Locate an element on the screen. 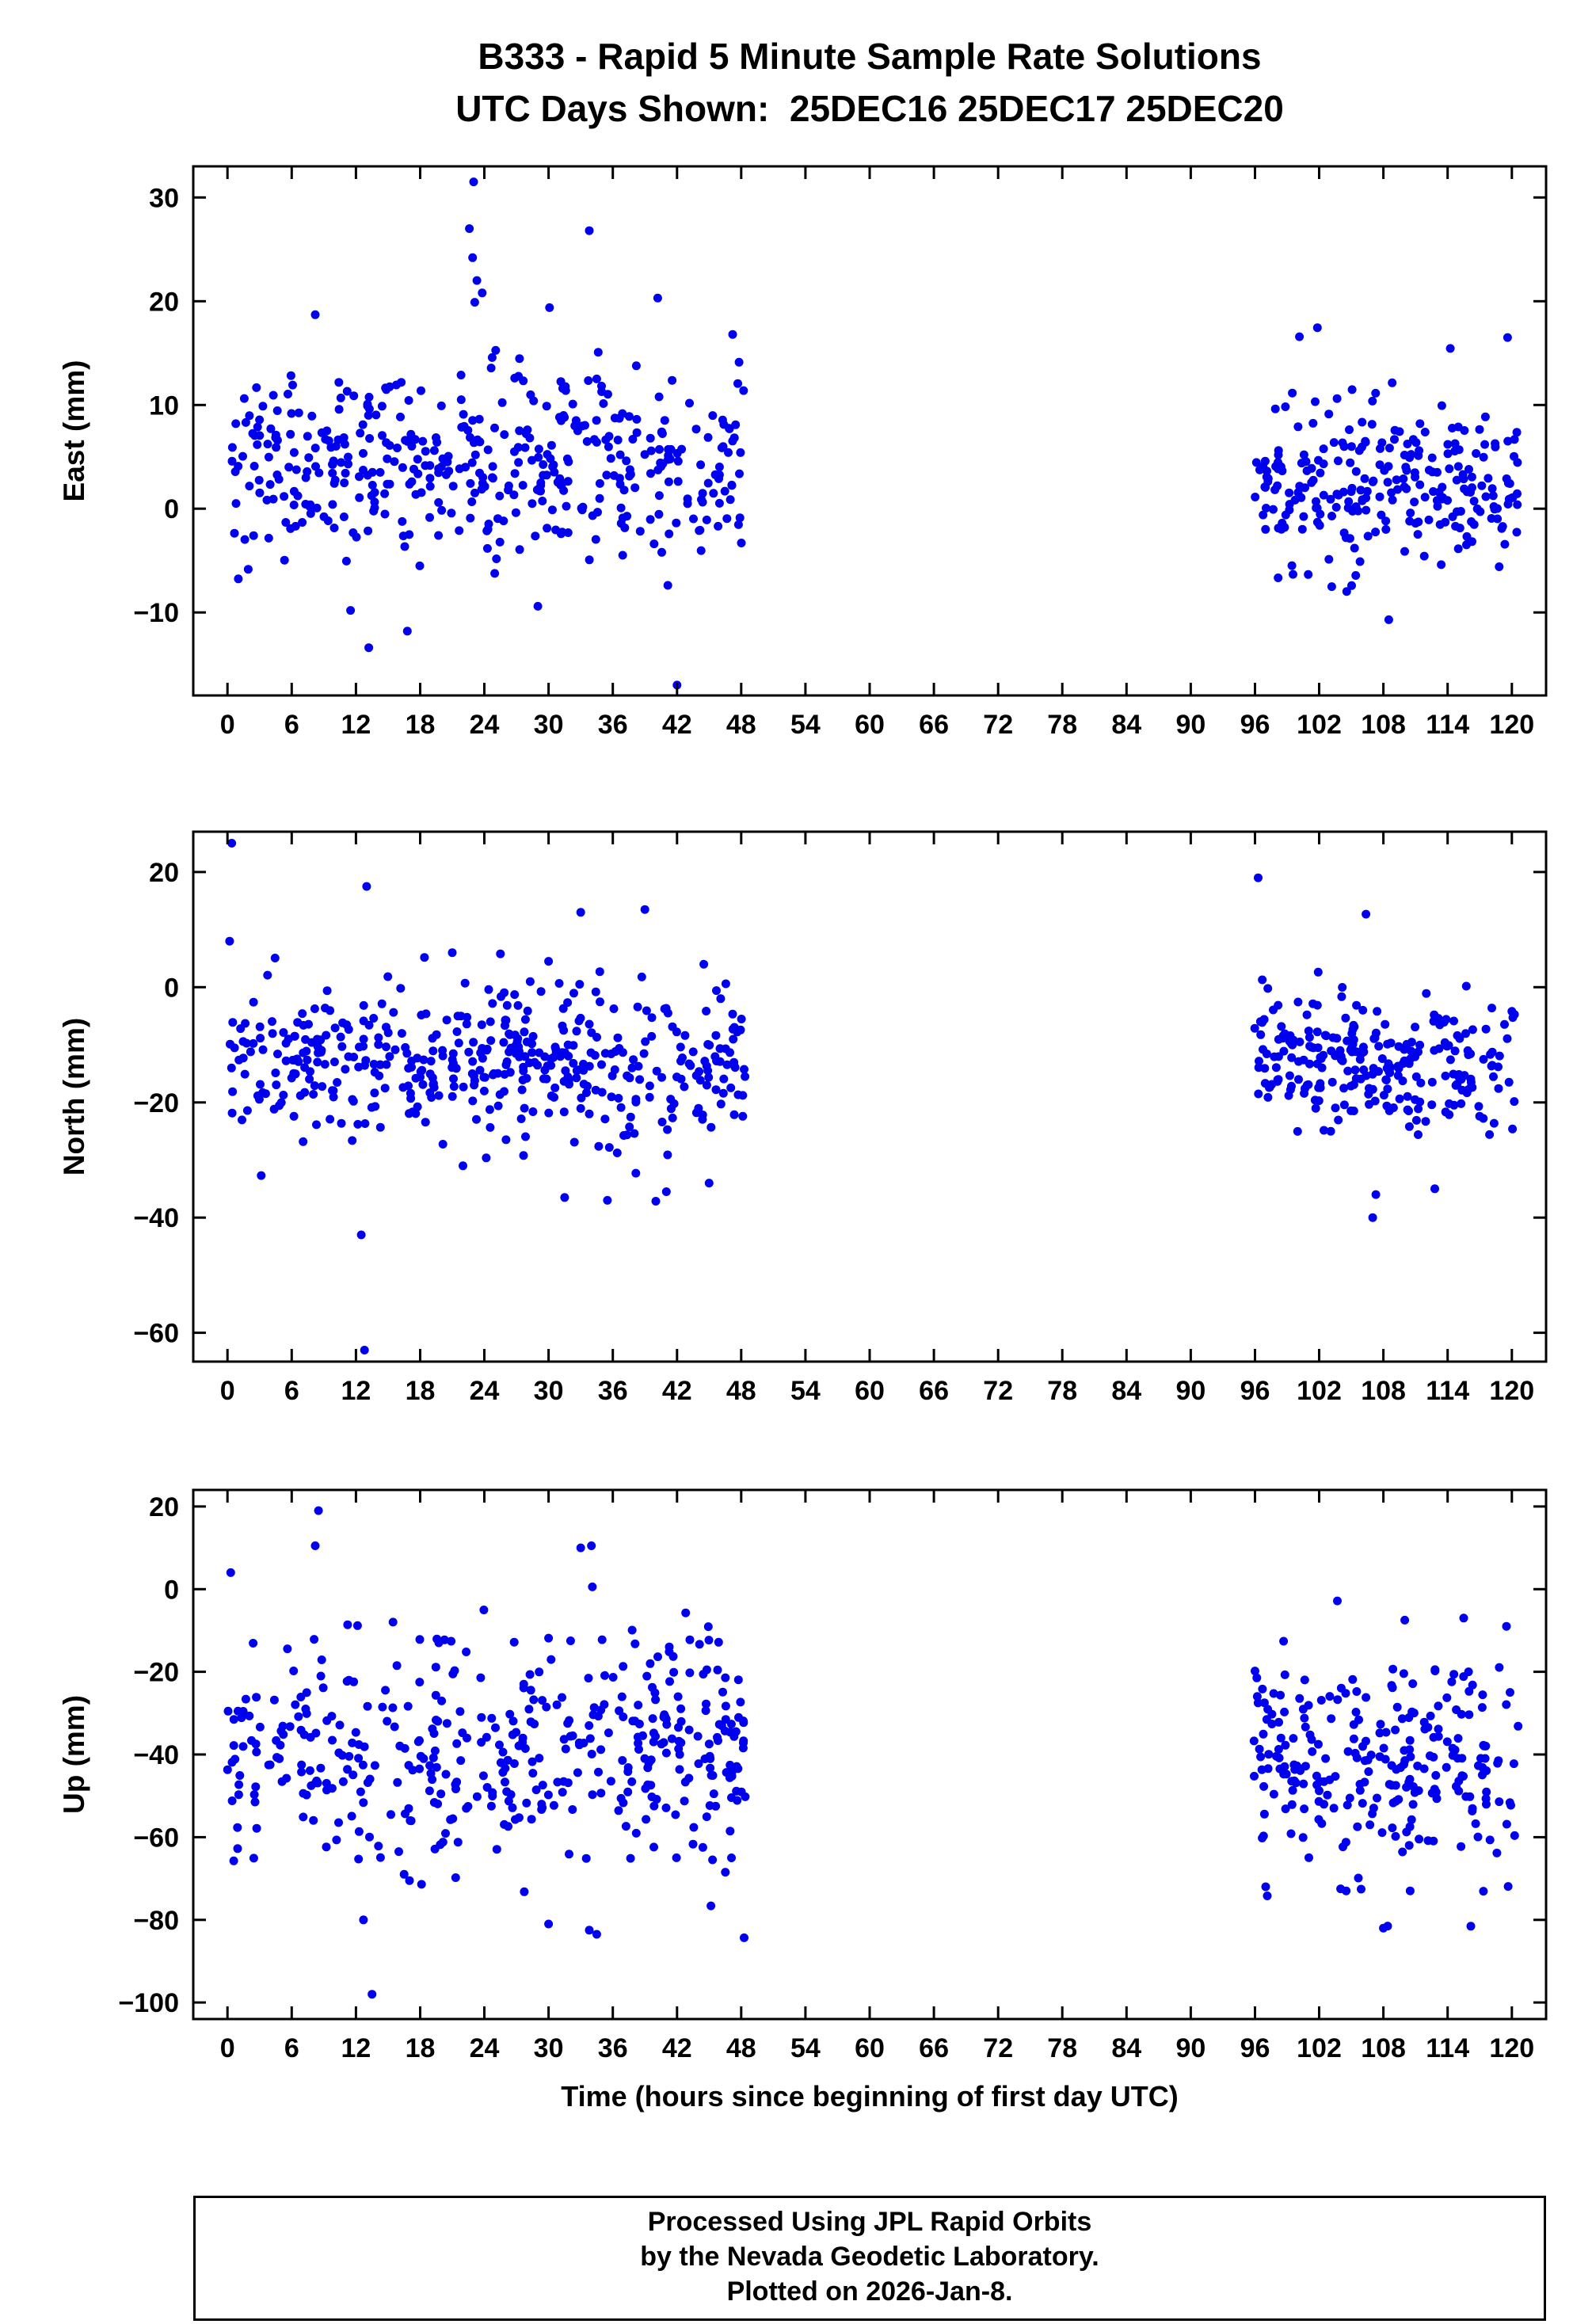 The image size is (1573, 2324). footer-line-1: Processed Using JPL Rapid Orbits is located at coordinates (869, 2222).